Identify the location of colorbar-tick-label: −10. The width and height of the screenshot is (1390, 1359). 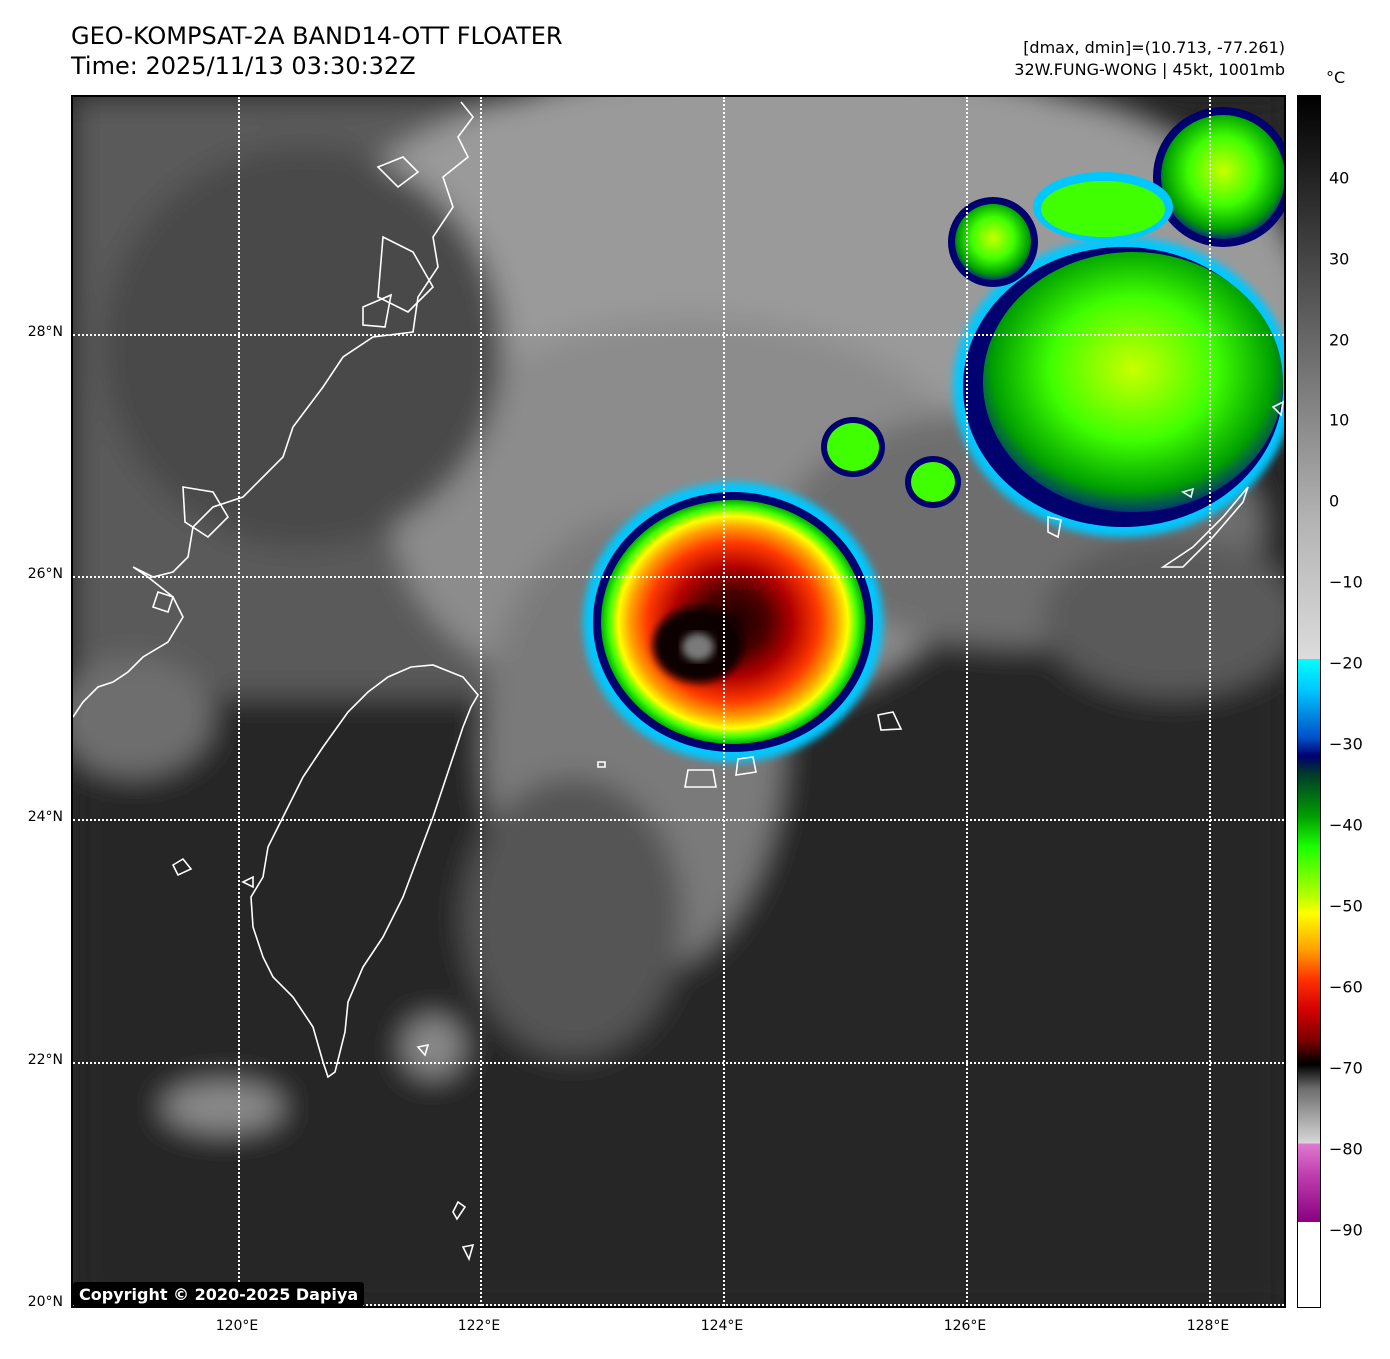
(1346, 582).